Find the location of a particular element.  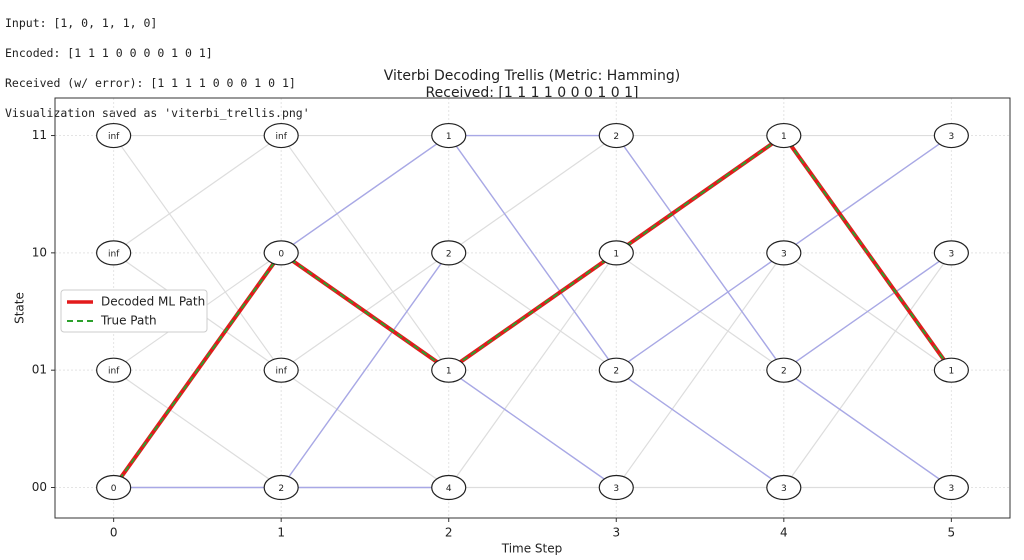

x-tick-label: 5 is located at coordinates (952, 533).